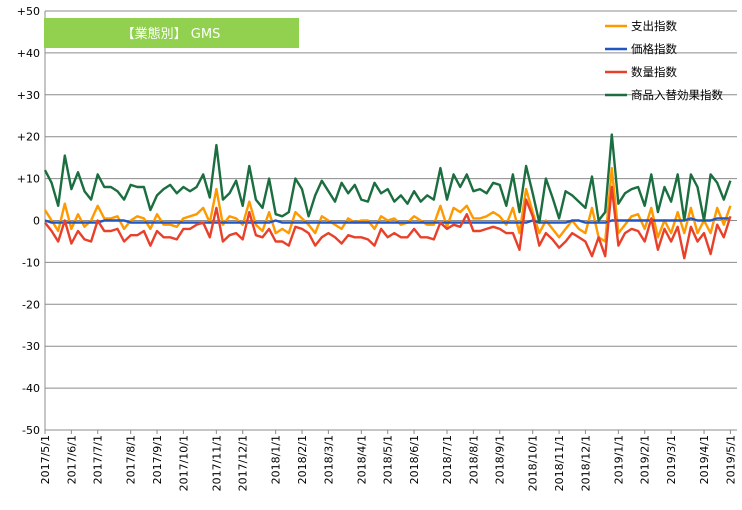 The image size is (742, 510). What do you see at coordinates (28, 221) in the screenshot?
I see `y-axis-ticks: +50 +40 +30 +20 +10 0 -10 -20 -30 -40 -50` at bounding box center [28, 221].